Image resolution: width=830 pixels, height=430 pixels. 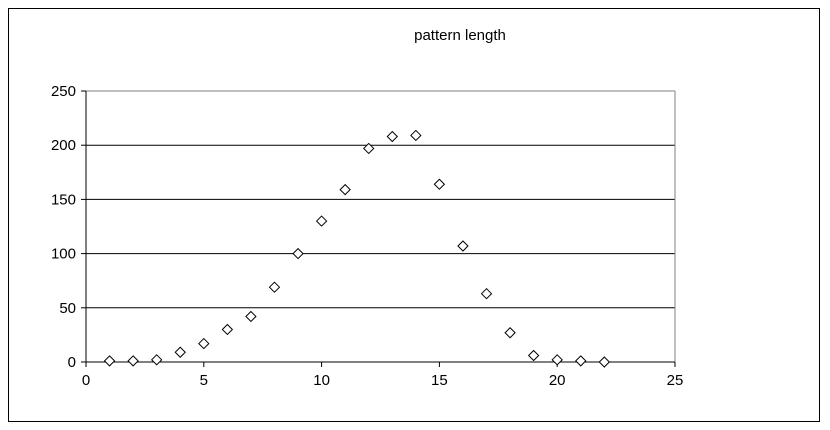 I want to click on x-tick-label-5: 25, so click(x=675, y=380).